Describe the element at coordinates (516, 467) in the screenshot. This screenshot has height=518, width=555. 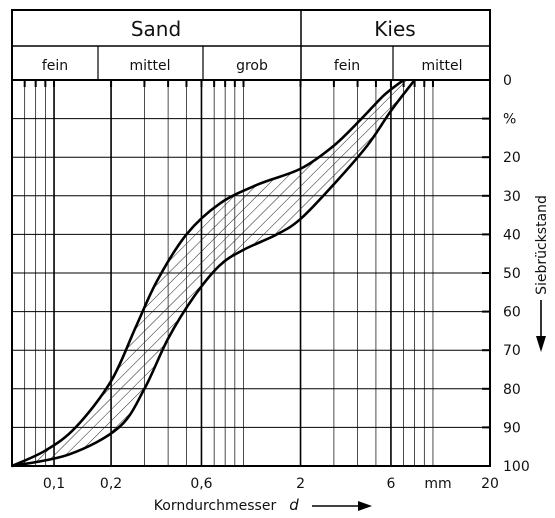
I see `y-tick-label: 100` at that location.